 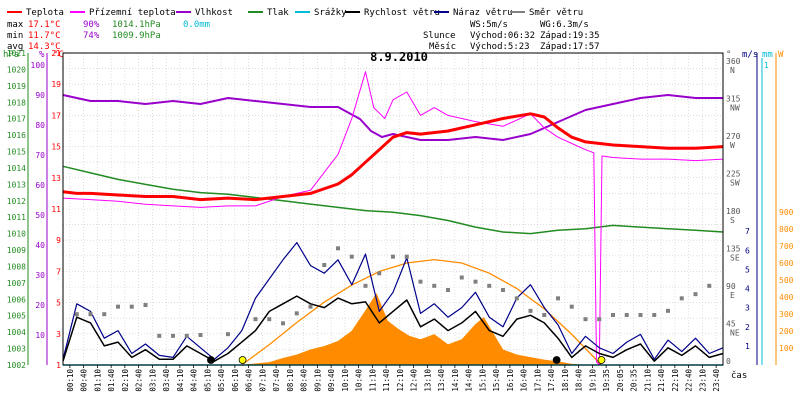 I want to click on legend-label: Srážky, so click(x=330, y=13).